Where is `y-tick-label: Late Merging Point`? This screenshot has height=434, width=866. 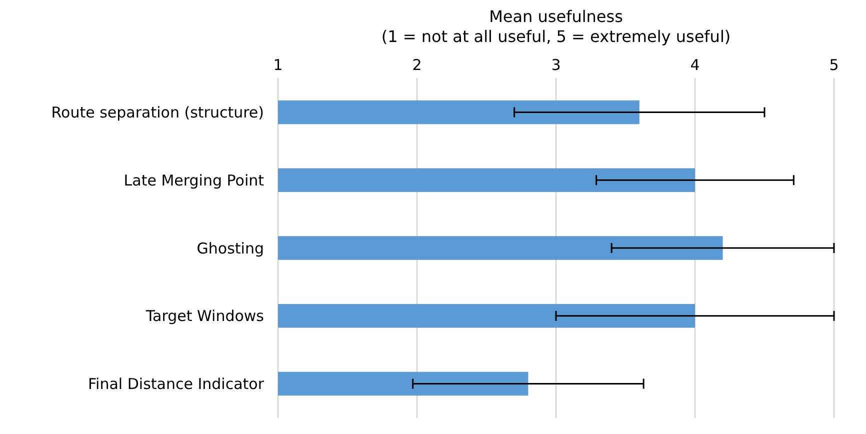
y-tick-label: Late Merging Point is located at coordinates (194, 180).